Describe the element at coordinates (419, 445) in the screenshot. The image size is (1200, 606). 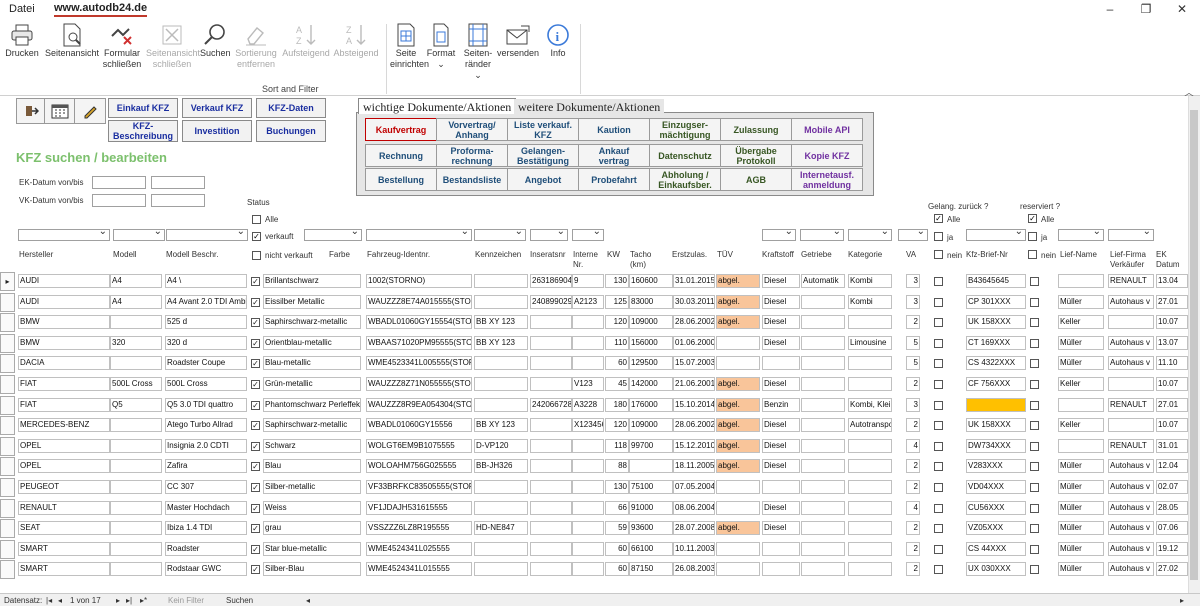
I see `cell-ident: WOLGT6EM9B1075555` at that location.